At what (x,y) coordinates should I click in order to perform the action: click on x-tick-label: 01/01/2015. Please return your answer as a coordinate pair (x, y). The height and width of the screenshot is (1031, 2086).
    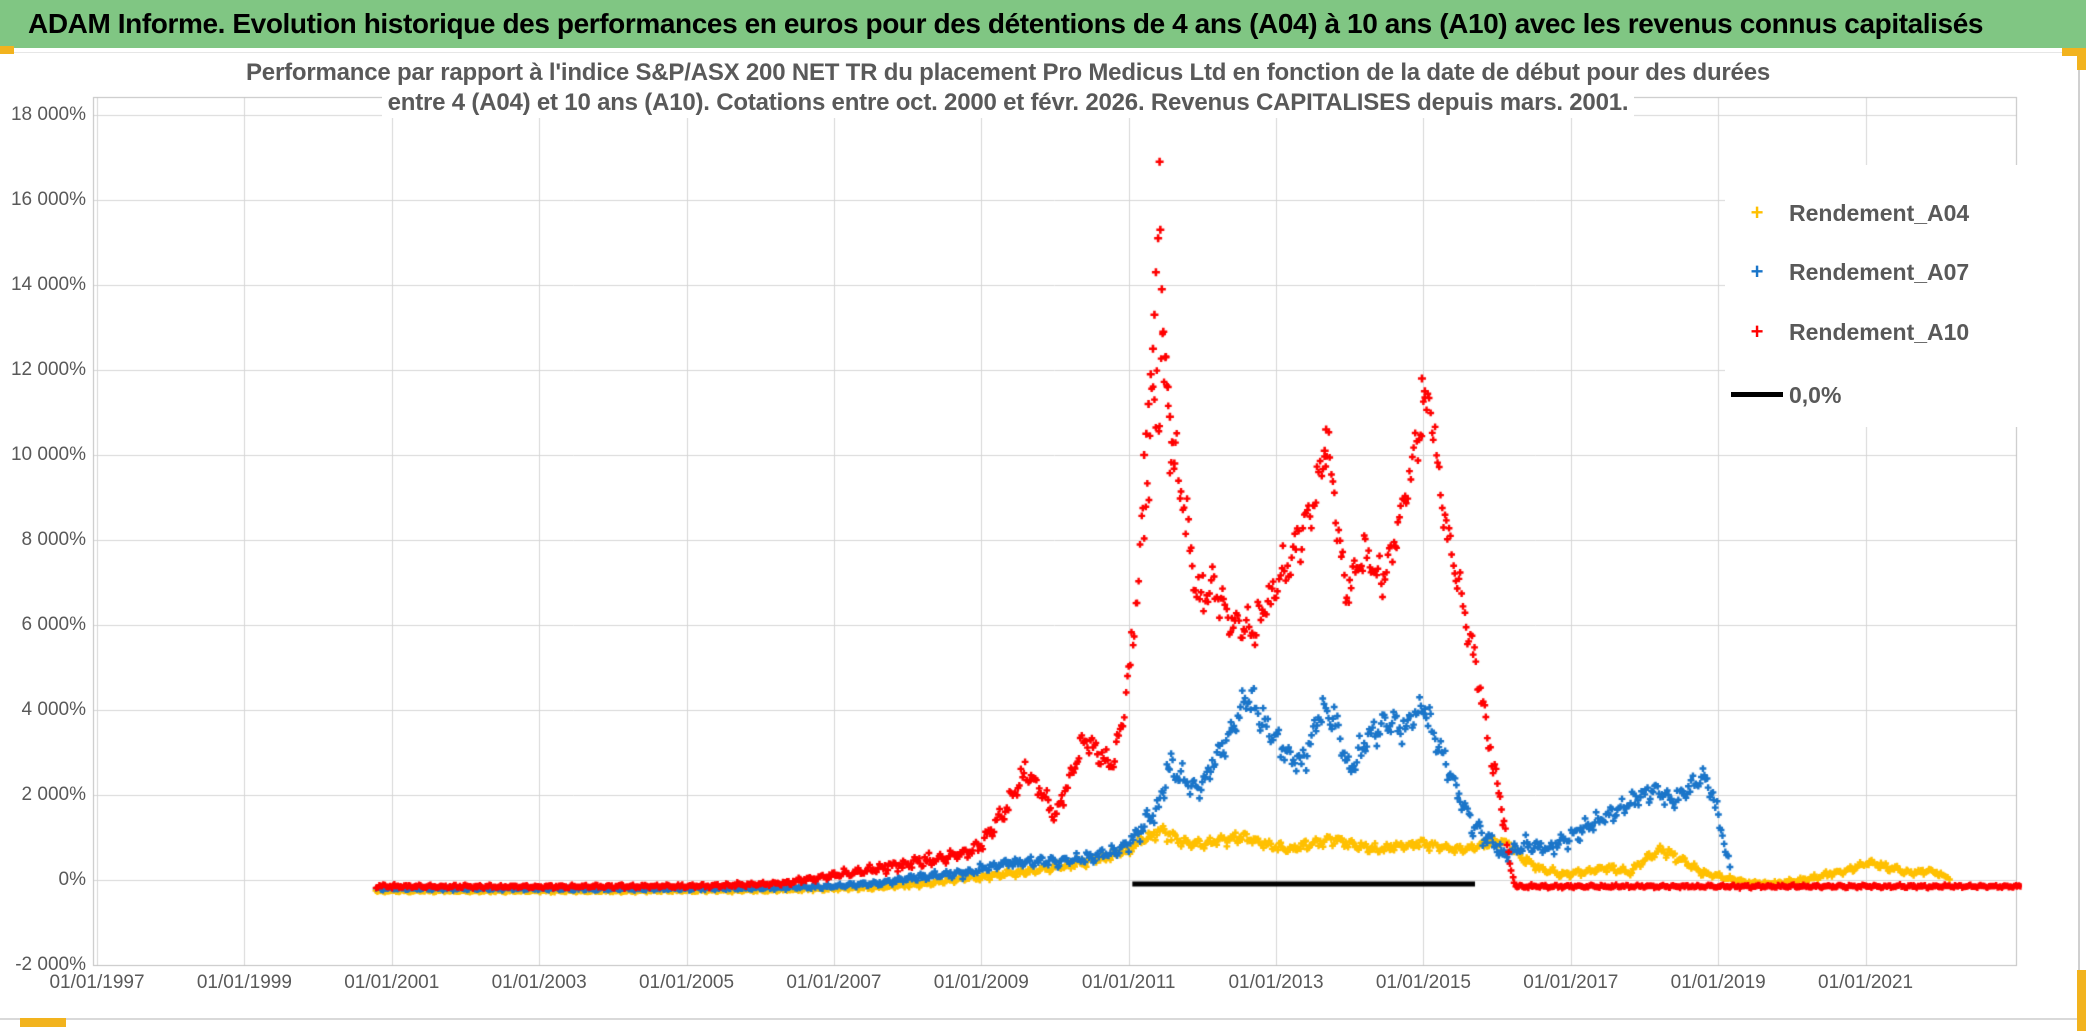
    Looking at the image, I should click on (1423, 982).